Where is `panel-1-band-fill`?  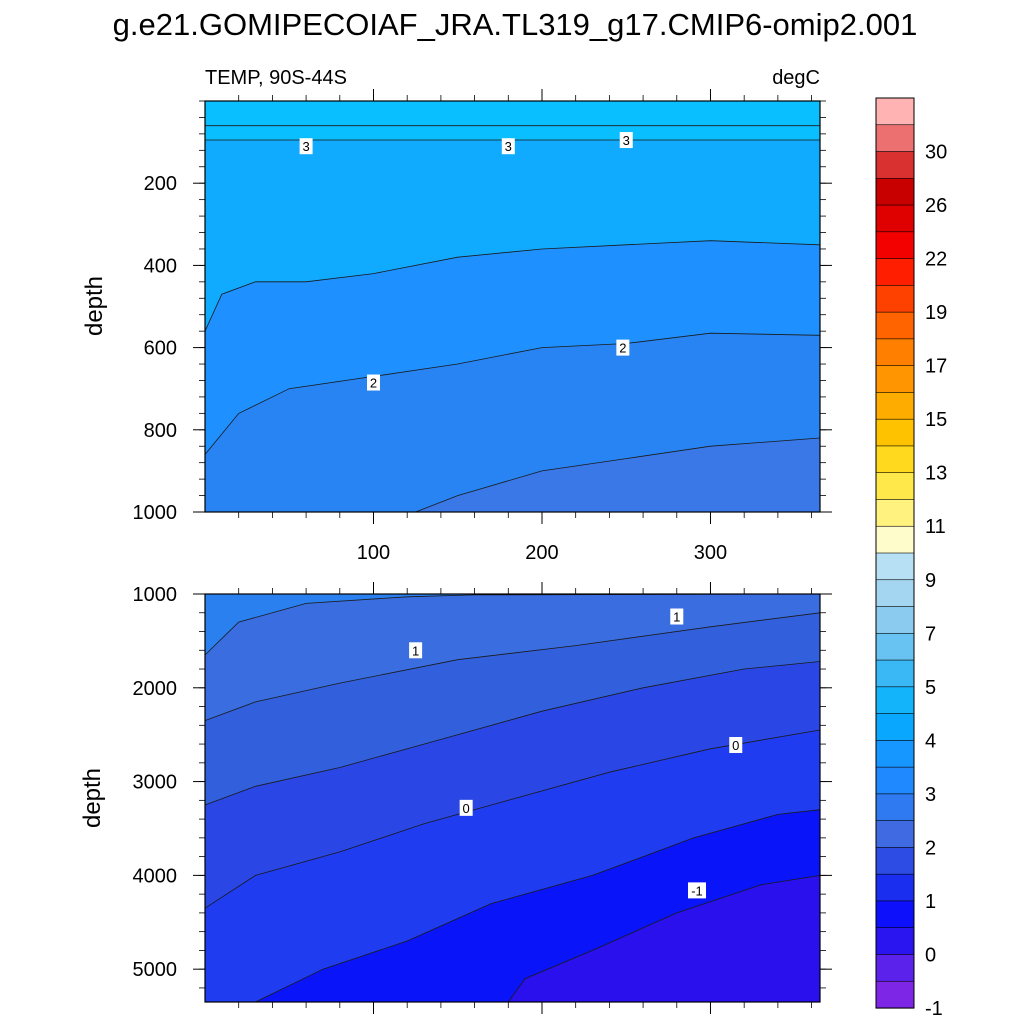
panel-1-band-fill is located at coordinates (664, 938).